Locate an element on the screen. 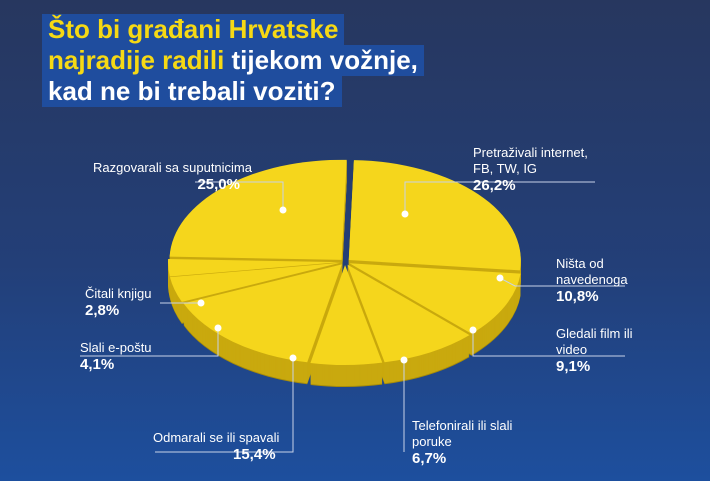 This screenshot has width=710, height=481. dot-slali is located at coordinates (218, 328).